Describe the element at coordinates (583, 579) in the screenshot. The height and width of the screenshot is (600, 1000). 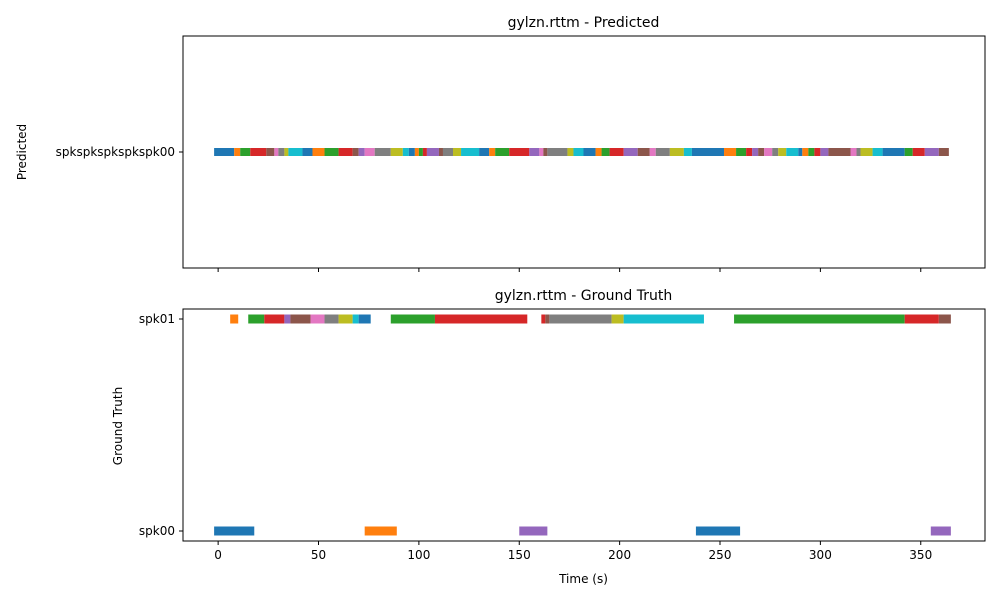
I see `ground-truth-xlabel: Time (s)` at that location.